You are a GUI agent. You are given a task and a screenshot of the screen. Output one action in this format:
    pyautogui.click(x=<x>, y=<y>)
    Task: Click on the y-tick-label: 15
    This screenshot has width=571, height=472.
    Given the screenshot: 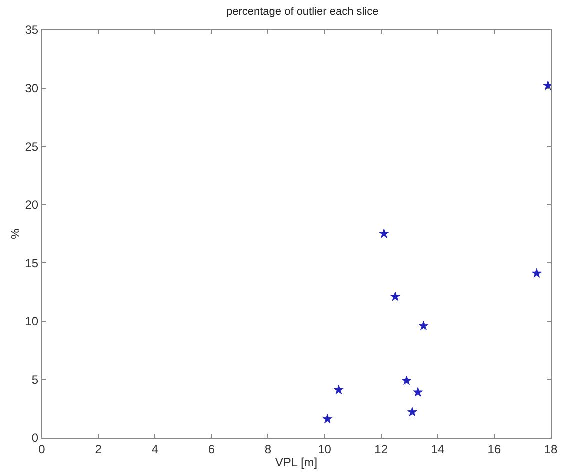 What is the action you would take?
    pyautogui.click(x=32, y=263)
    